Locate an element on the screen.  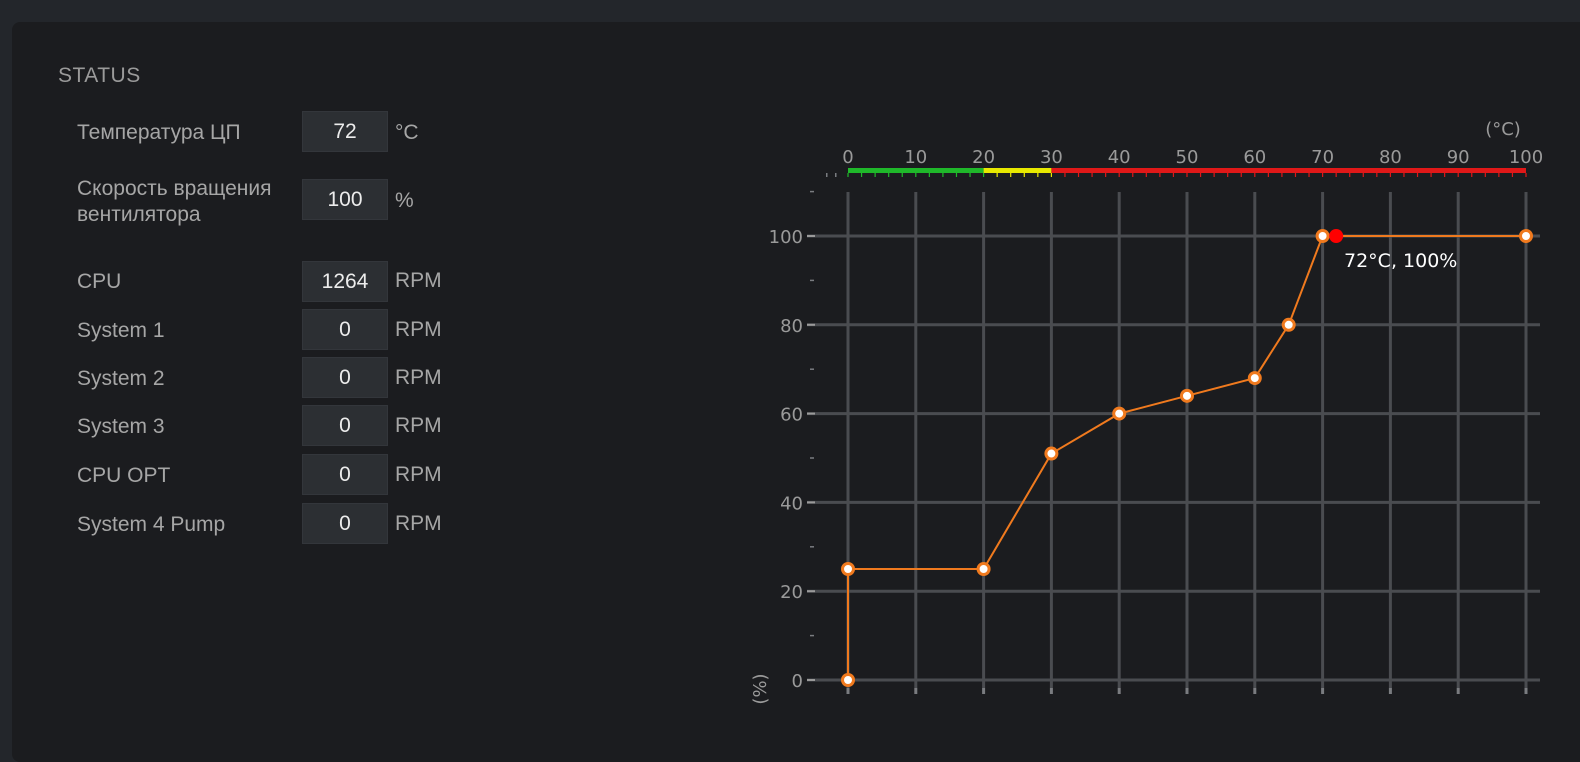
y-tick-label: 100 is located at coordinates (786, 237).